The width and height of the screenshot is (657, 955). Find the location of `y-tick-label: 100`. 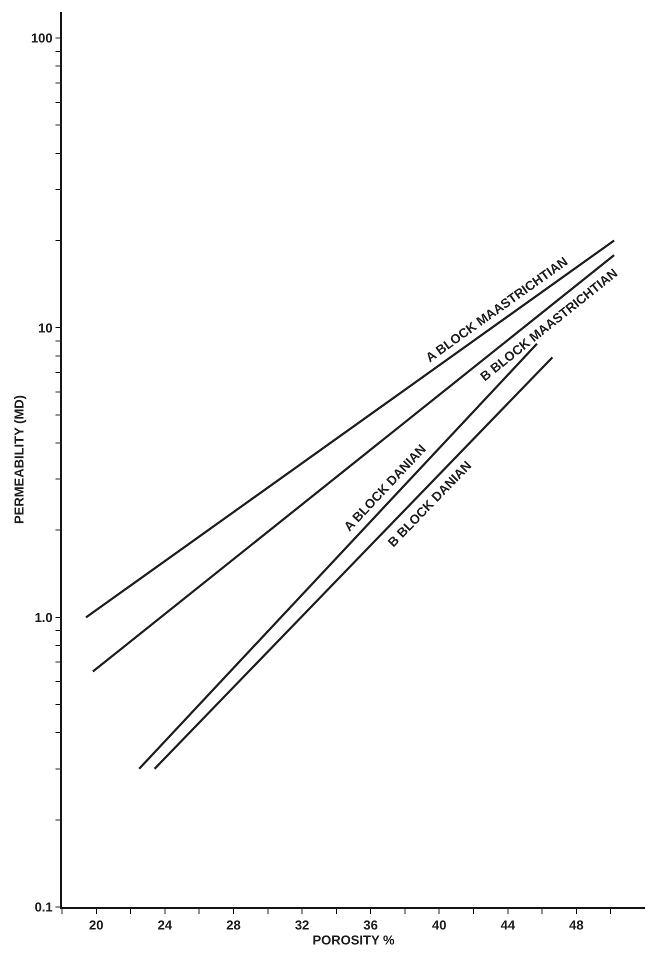

y-tick-label: 100 is located at coordinates (41, 38).